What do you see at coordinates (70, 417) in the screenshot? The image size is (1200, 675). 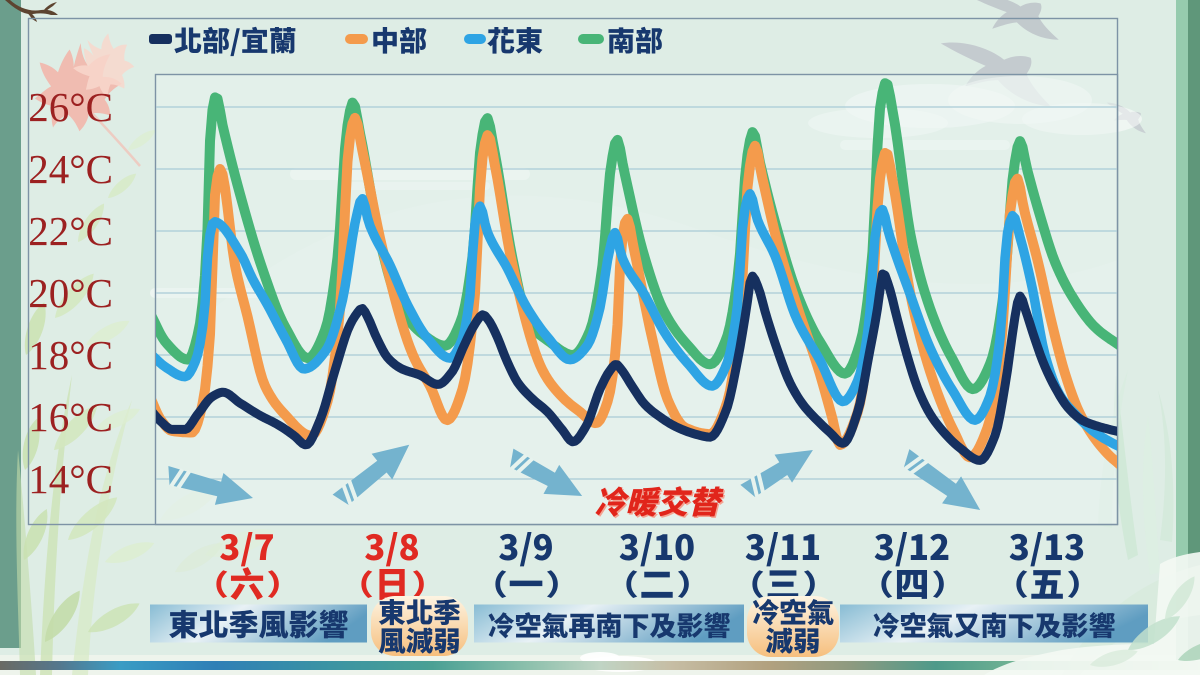 I see `svg-text: 16°C` at bounding box center [70, 417].